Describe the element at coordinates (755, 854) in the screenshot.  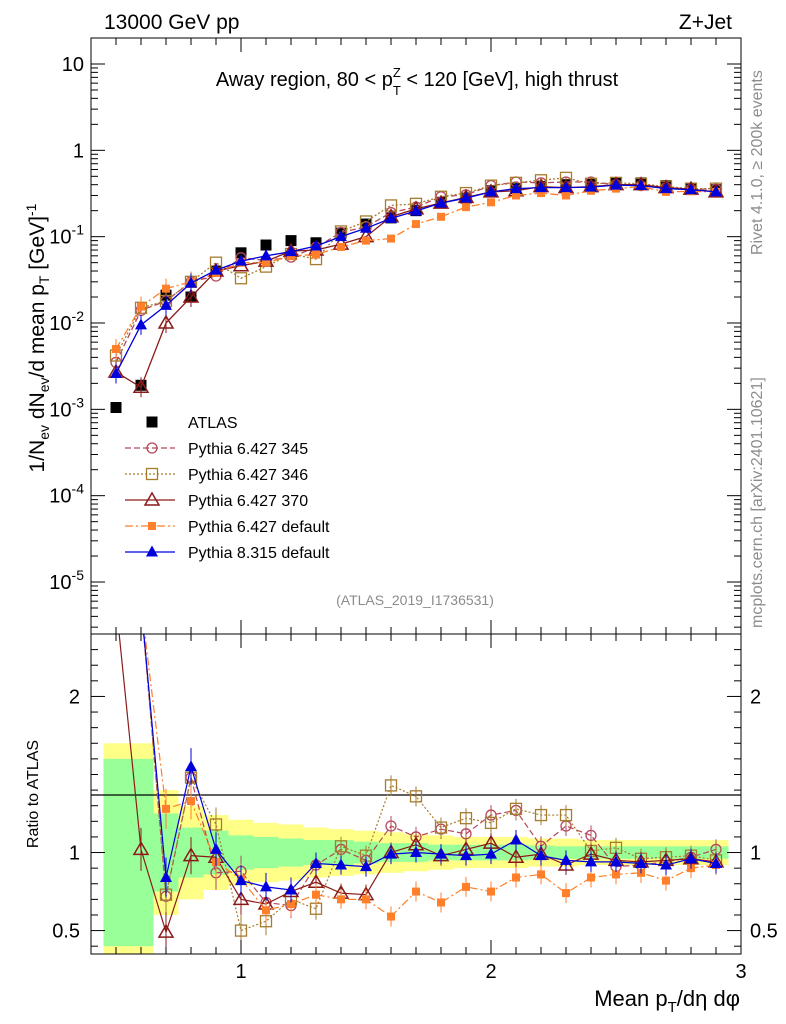
I see `ratio-y-tick-label-right: 1` at that location.